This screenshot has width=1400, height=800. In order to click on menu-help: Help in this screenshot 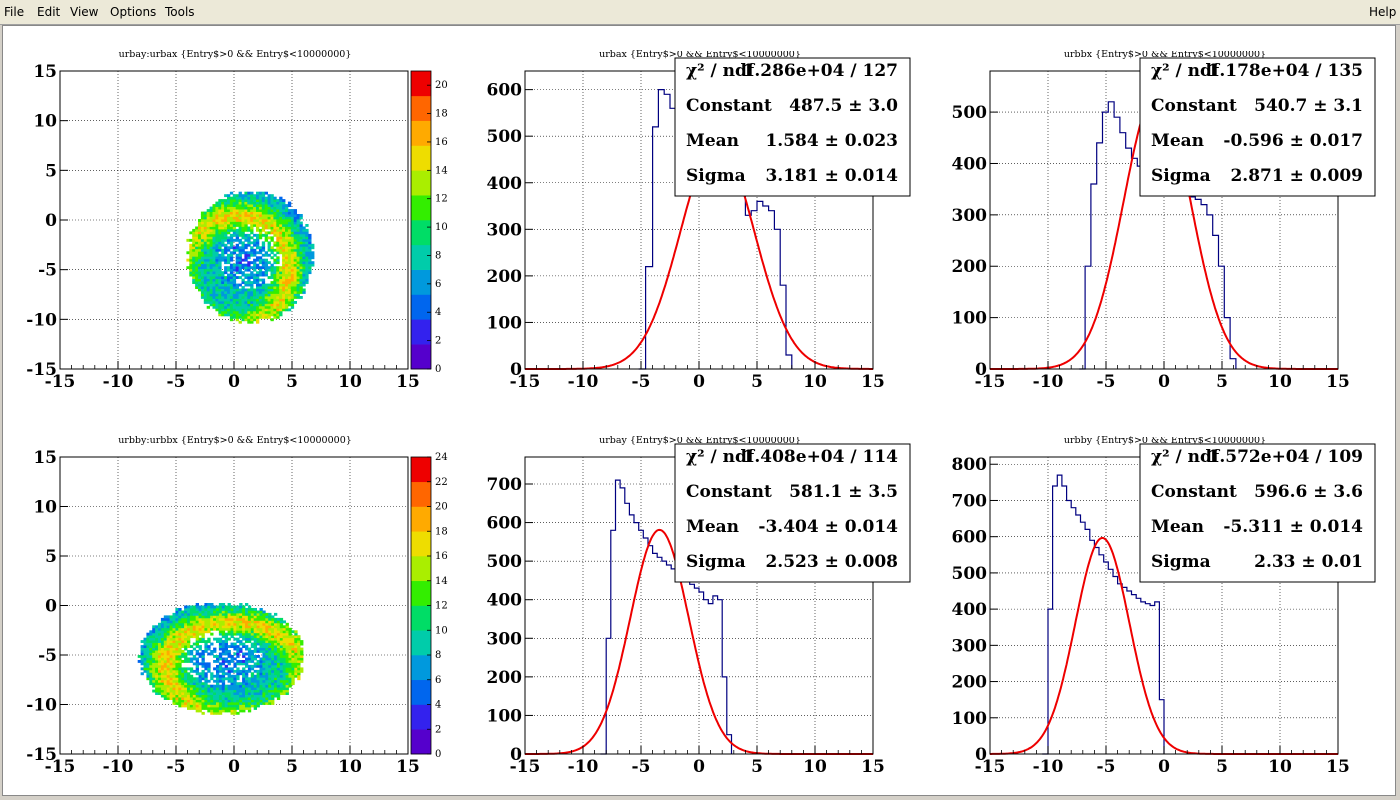, I will do `click(1383, 12)`.